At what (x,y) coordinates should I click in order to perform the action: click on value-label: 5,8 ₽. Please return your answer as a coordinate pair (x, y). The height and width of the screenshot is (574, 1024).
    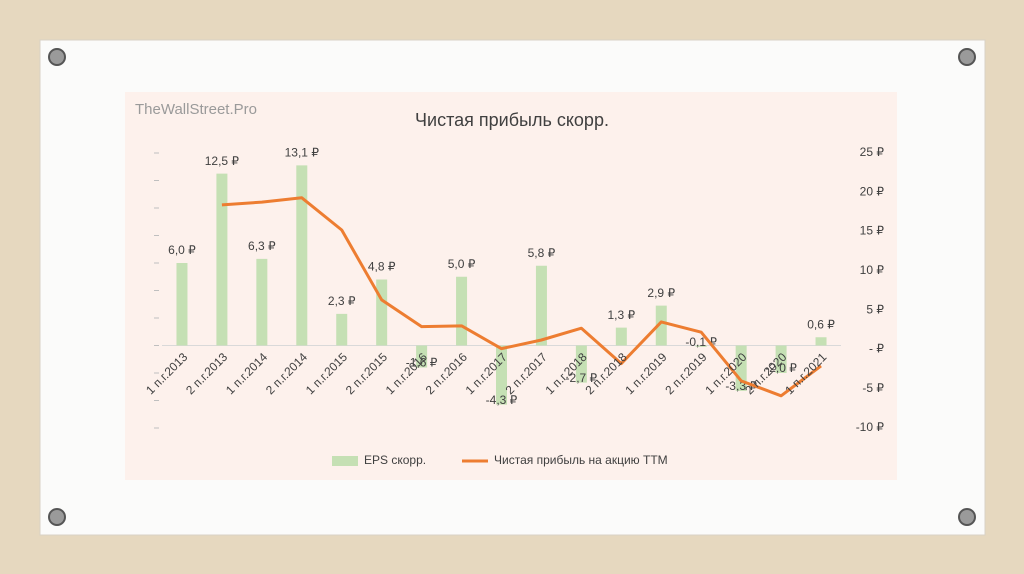
    Looking at the image, I should click on (542, 253).